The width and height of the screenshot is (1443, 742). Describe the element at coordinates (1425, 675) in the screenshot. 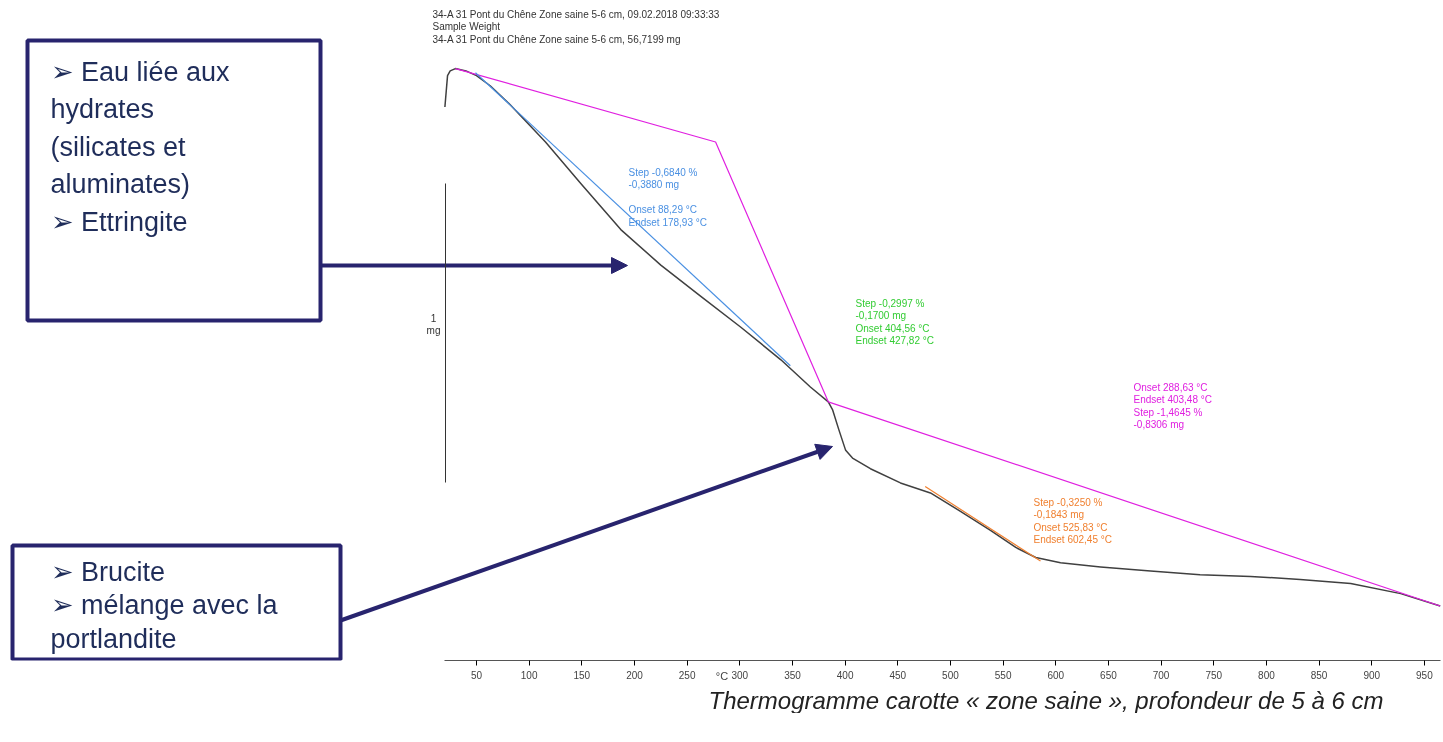

I see `x-tick-label: 950` at that location.